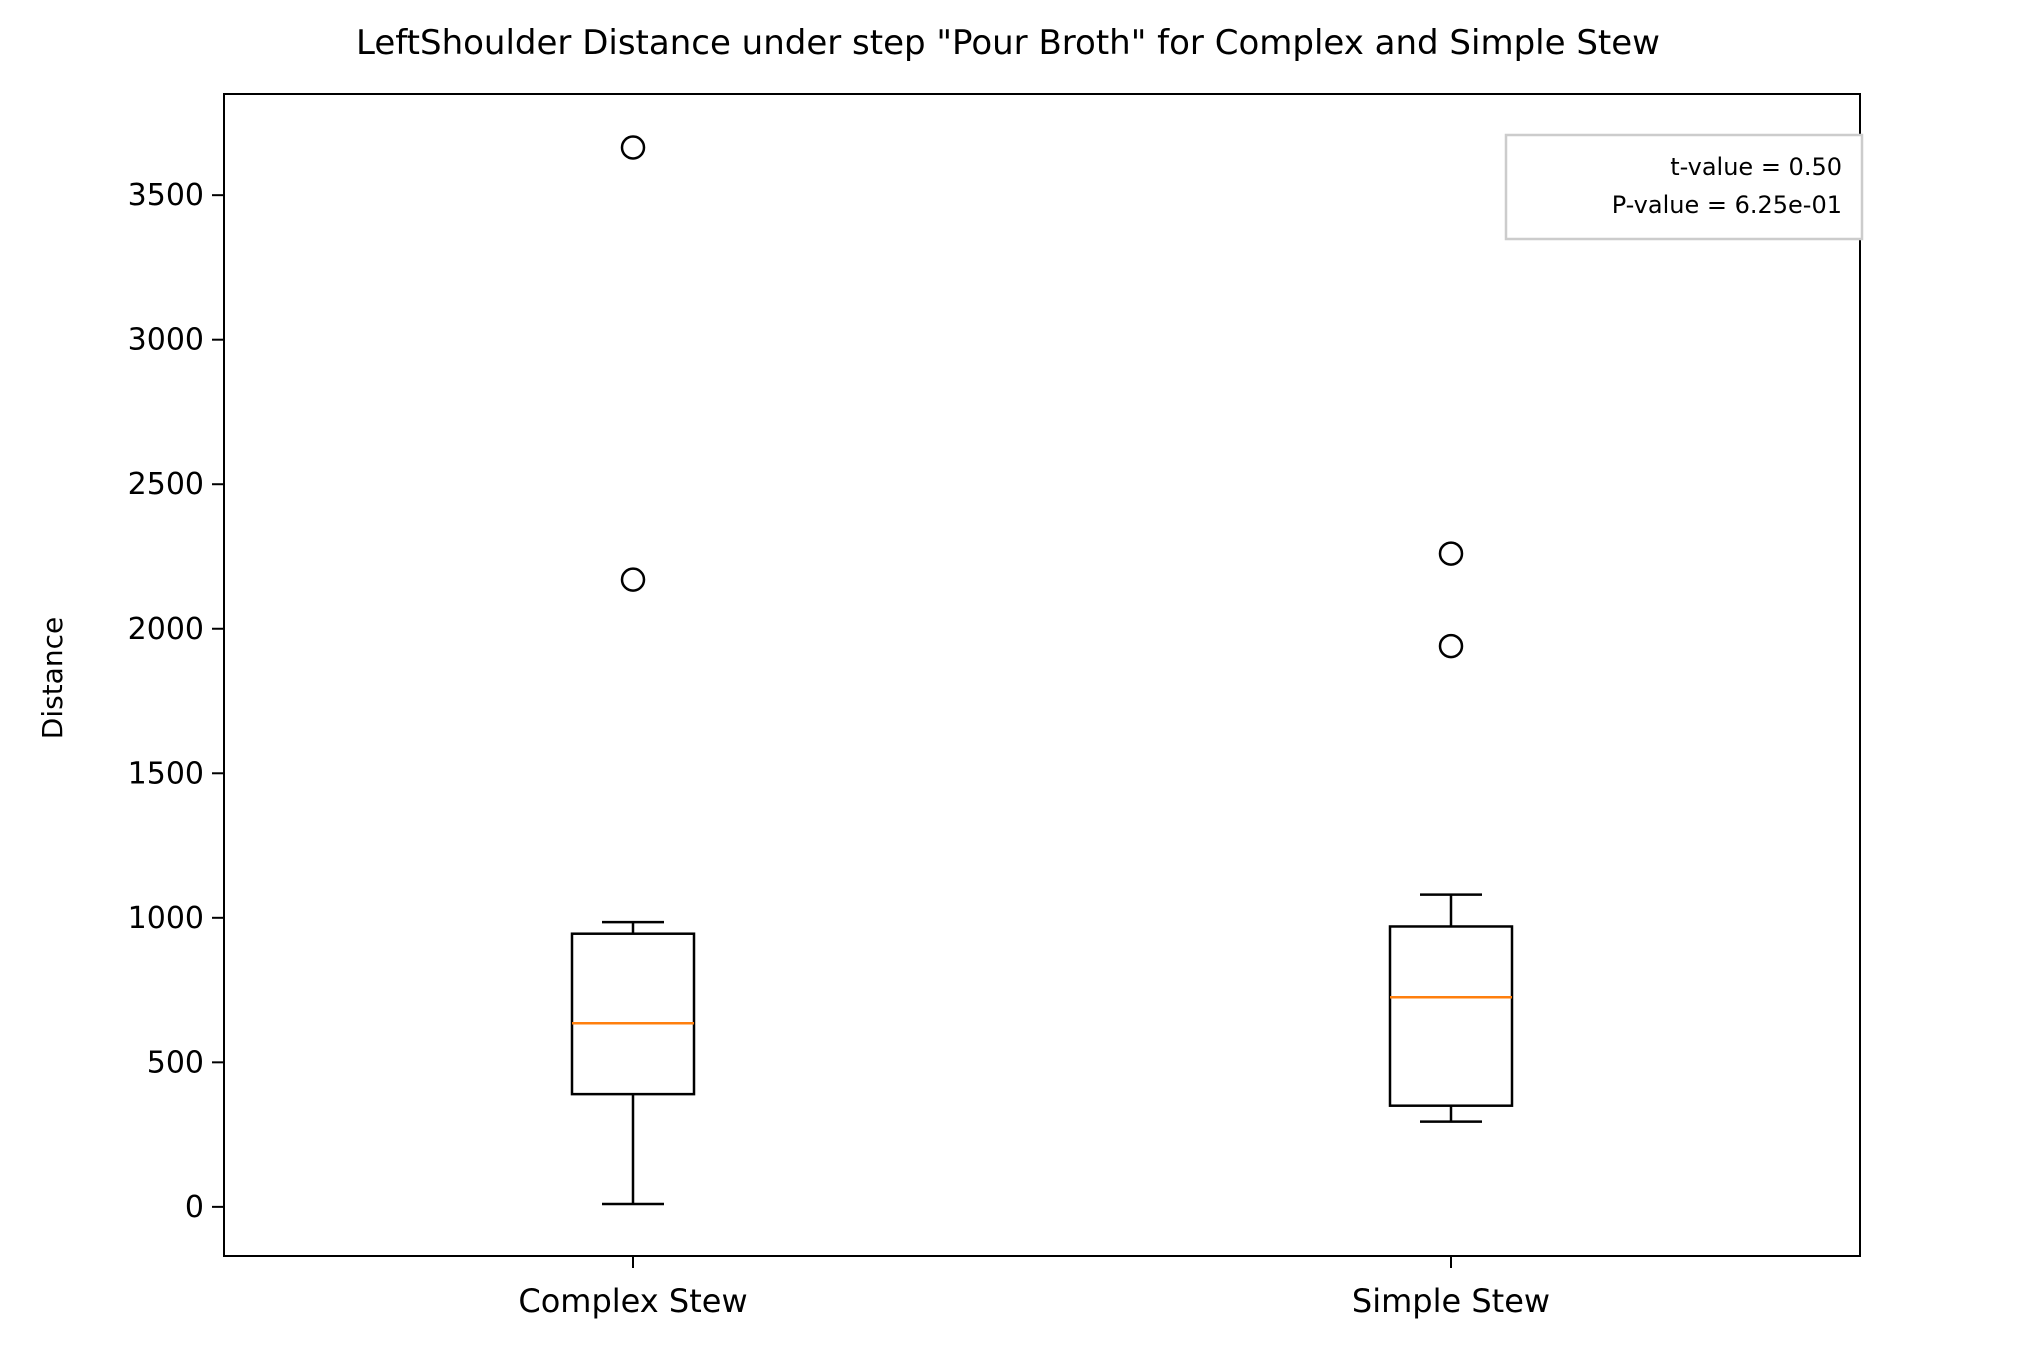 This screenshot has width=2024, height=1351. Describe the element at coordinates (194, 1207) in the screenshot. I see `y-tick-label: 0` at that location.